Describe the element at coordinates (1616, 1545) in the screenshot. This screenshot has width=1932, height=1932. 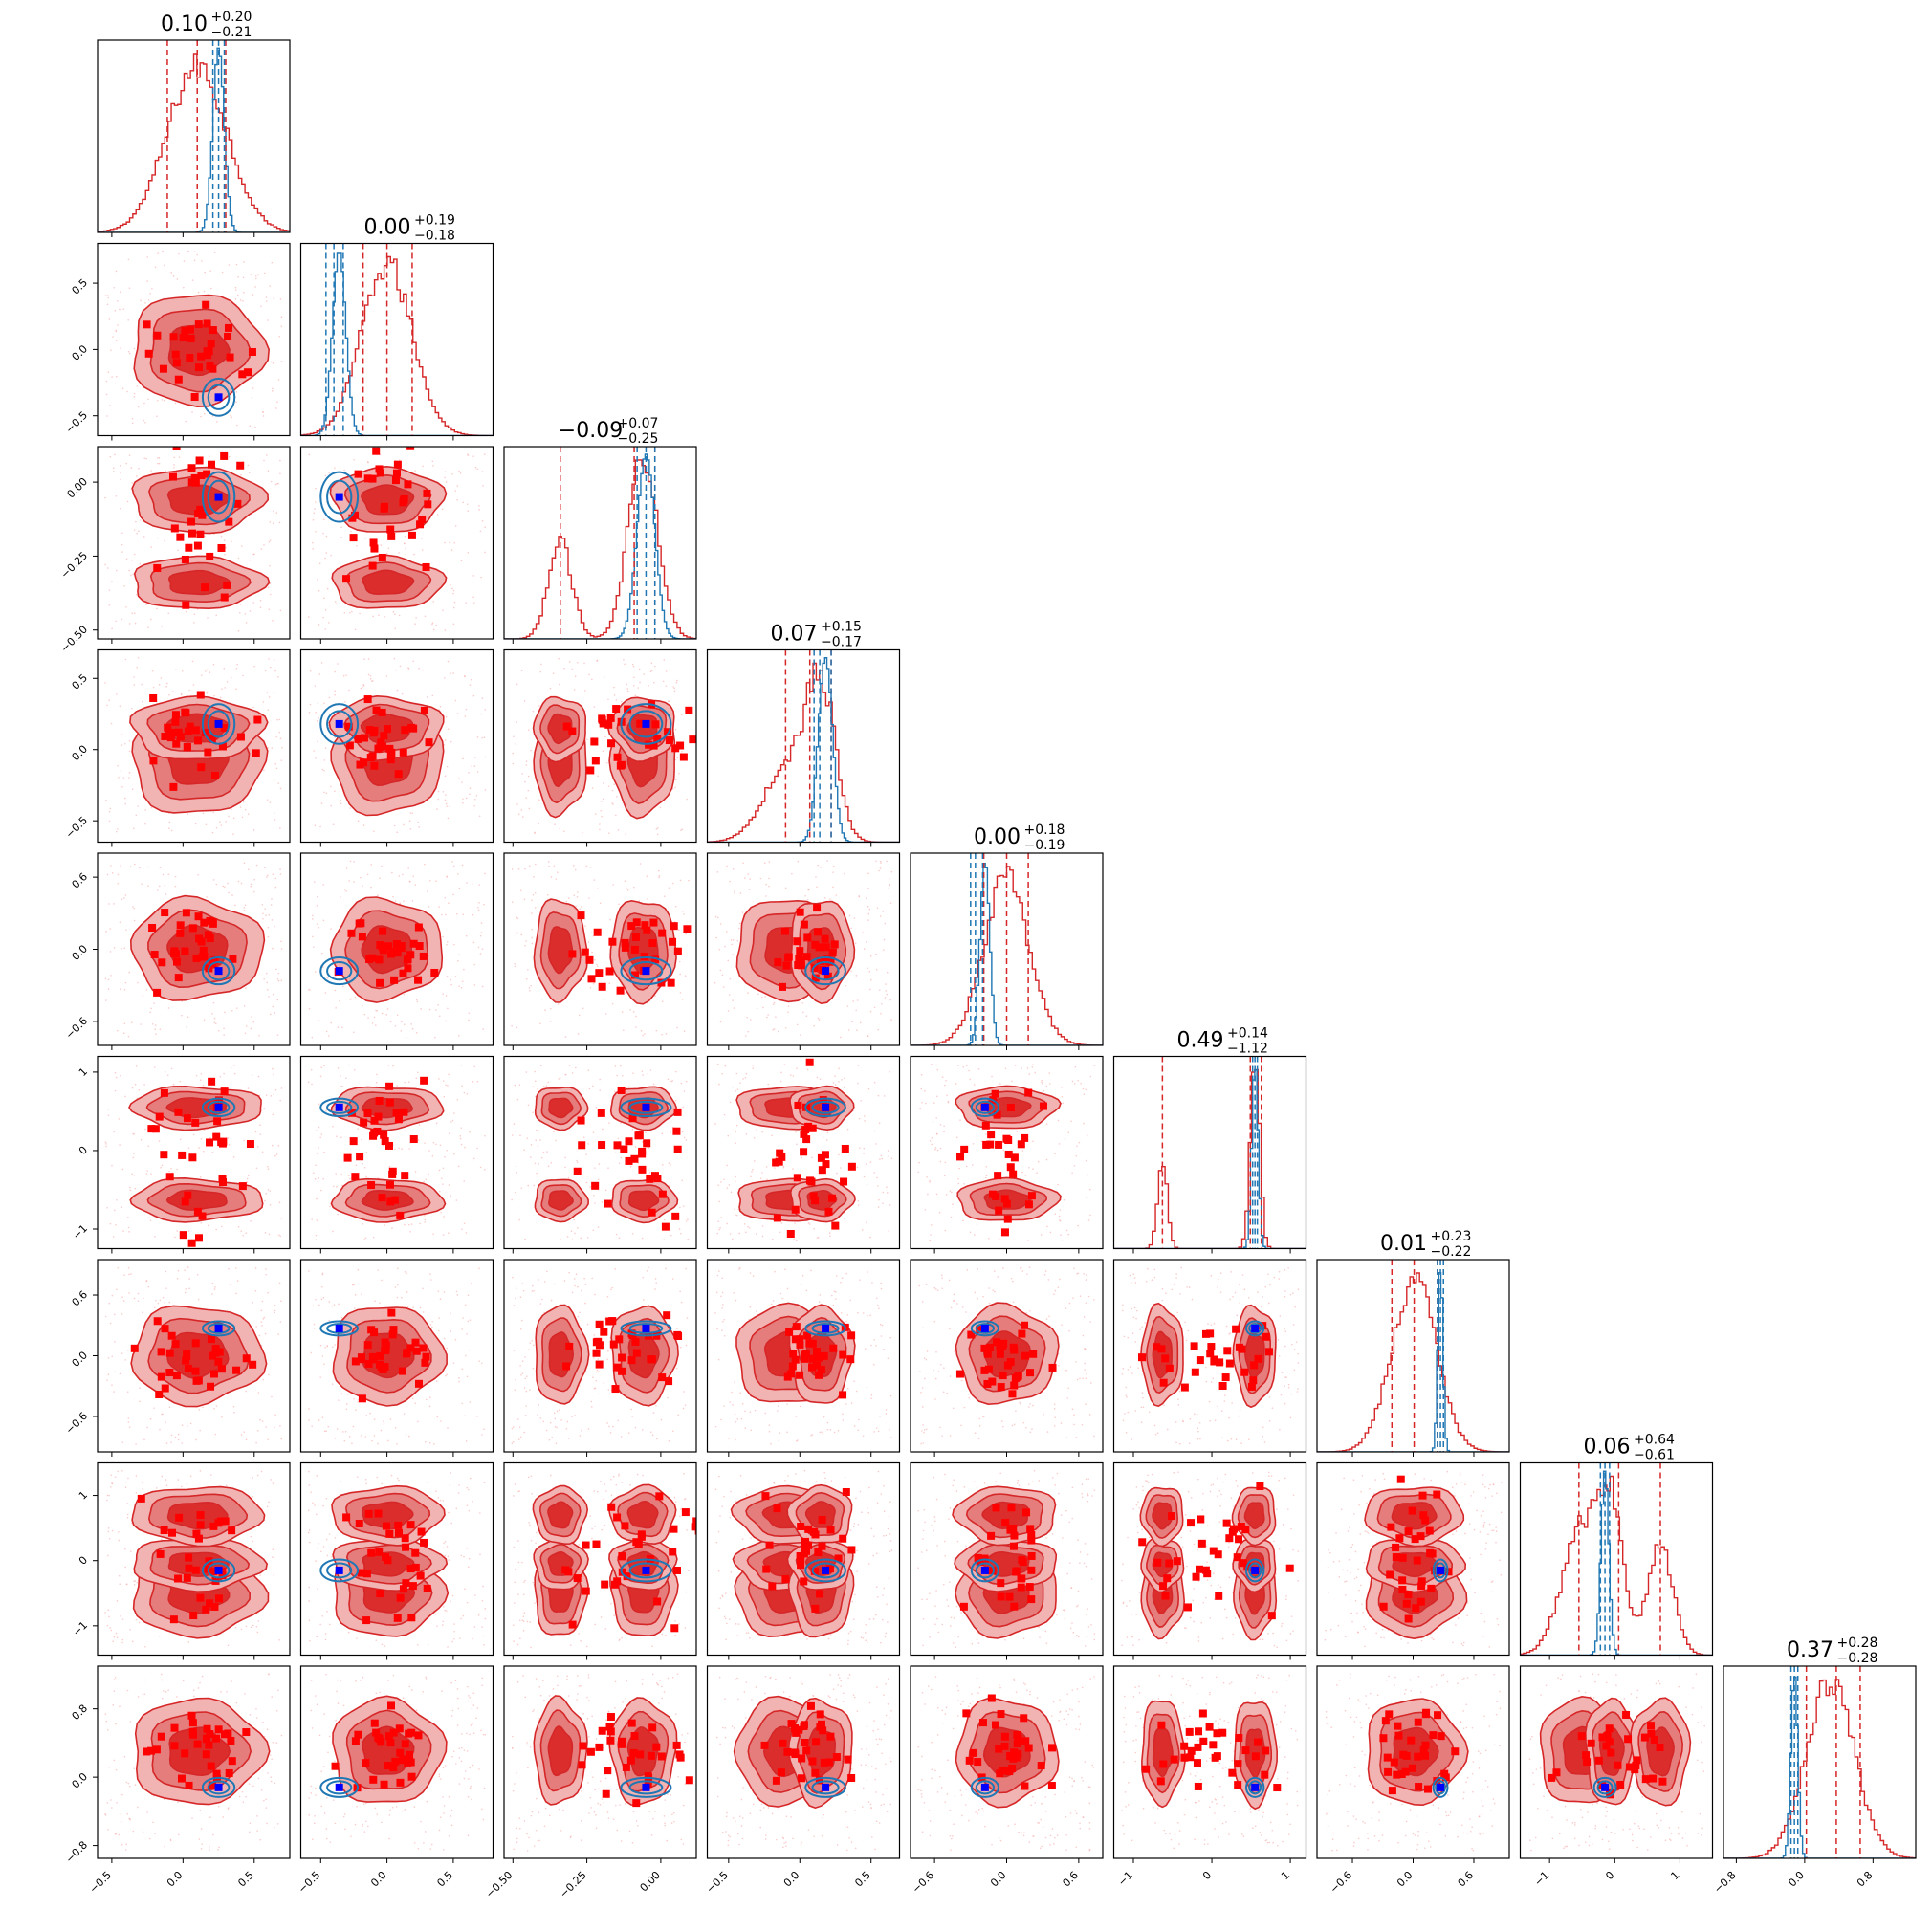
I see `hist-panel-7: 0.06 +0.64−0.61` at that location.